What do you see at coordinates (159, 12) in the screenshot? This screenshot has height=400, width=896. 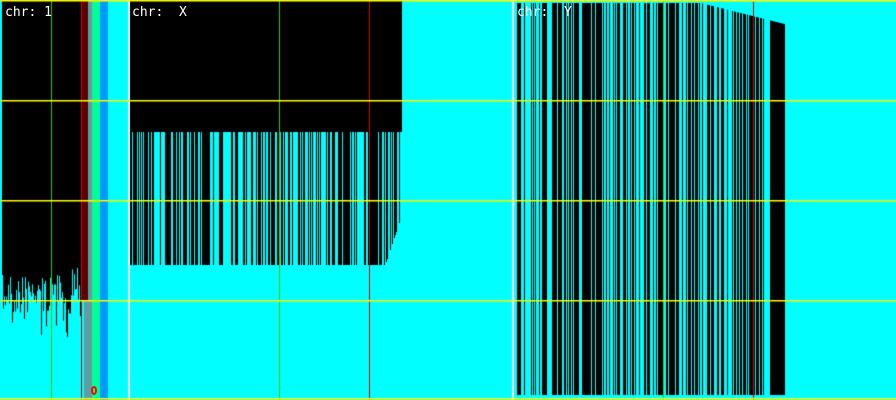 I see `panel-label-chrX: chr: X` at bounding box center [159, 12].